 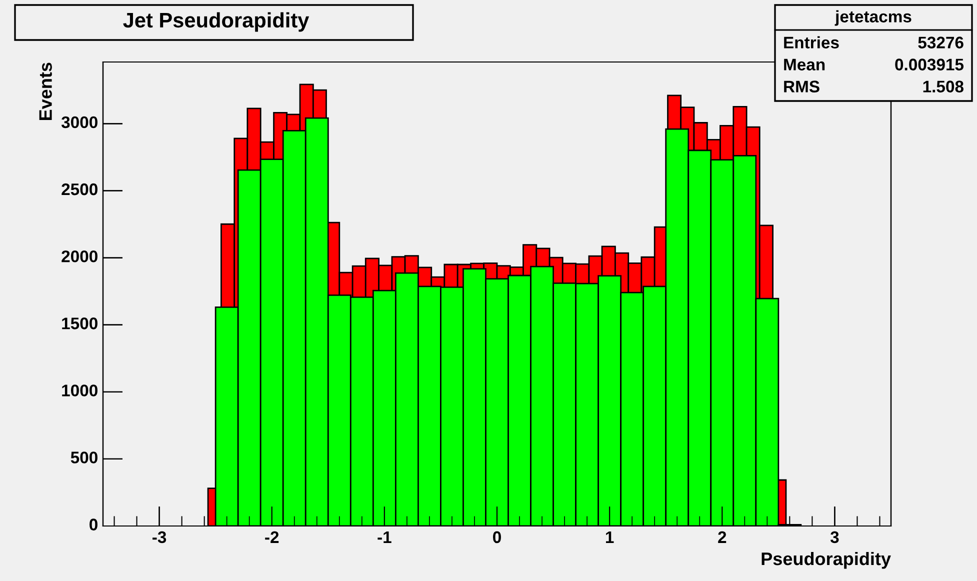 I want to click on text: 53276, so click(x=941, y=42).